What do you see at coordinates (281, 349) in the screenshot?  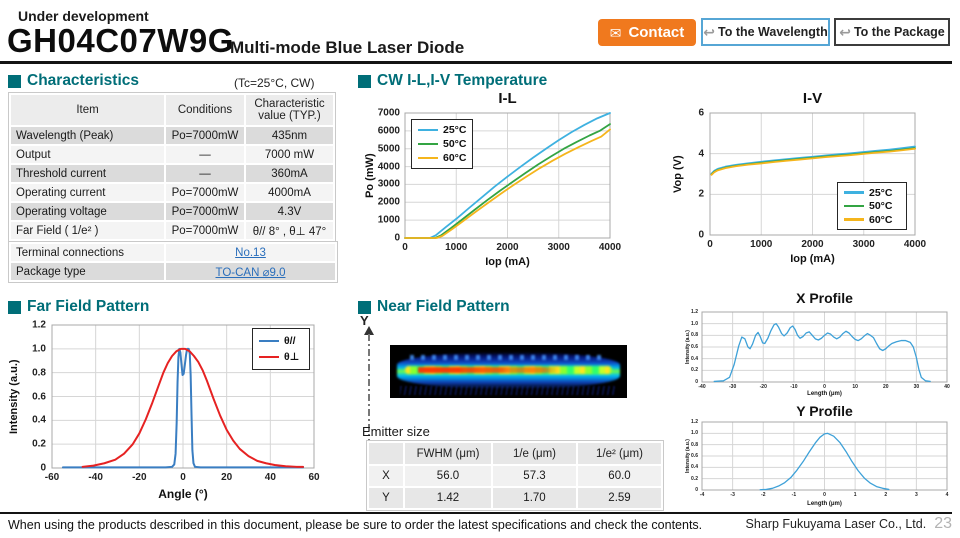 I see `ff-legend: θ// θ⊥` at bounding box center [281, 349].